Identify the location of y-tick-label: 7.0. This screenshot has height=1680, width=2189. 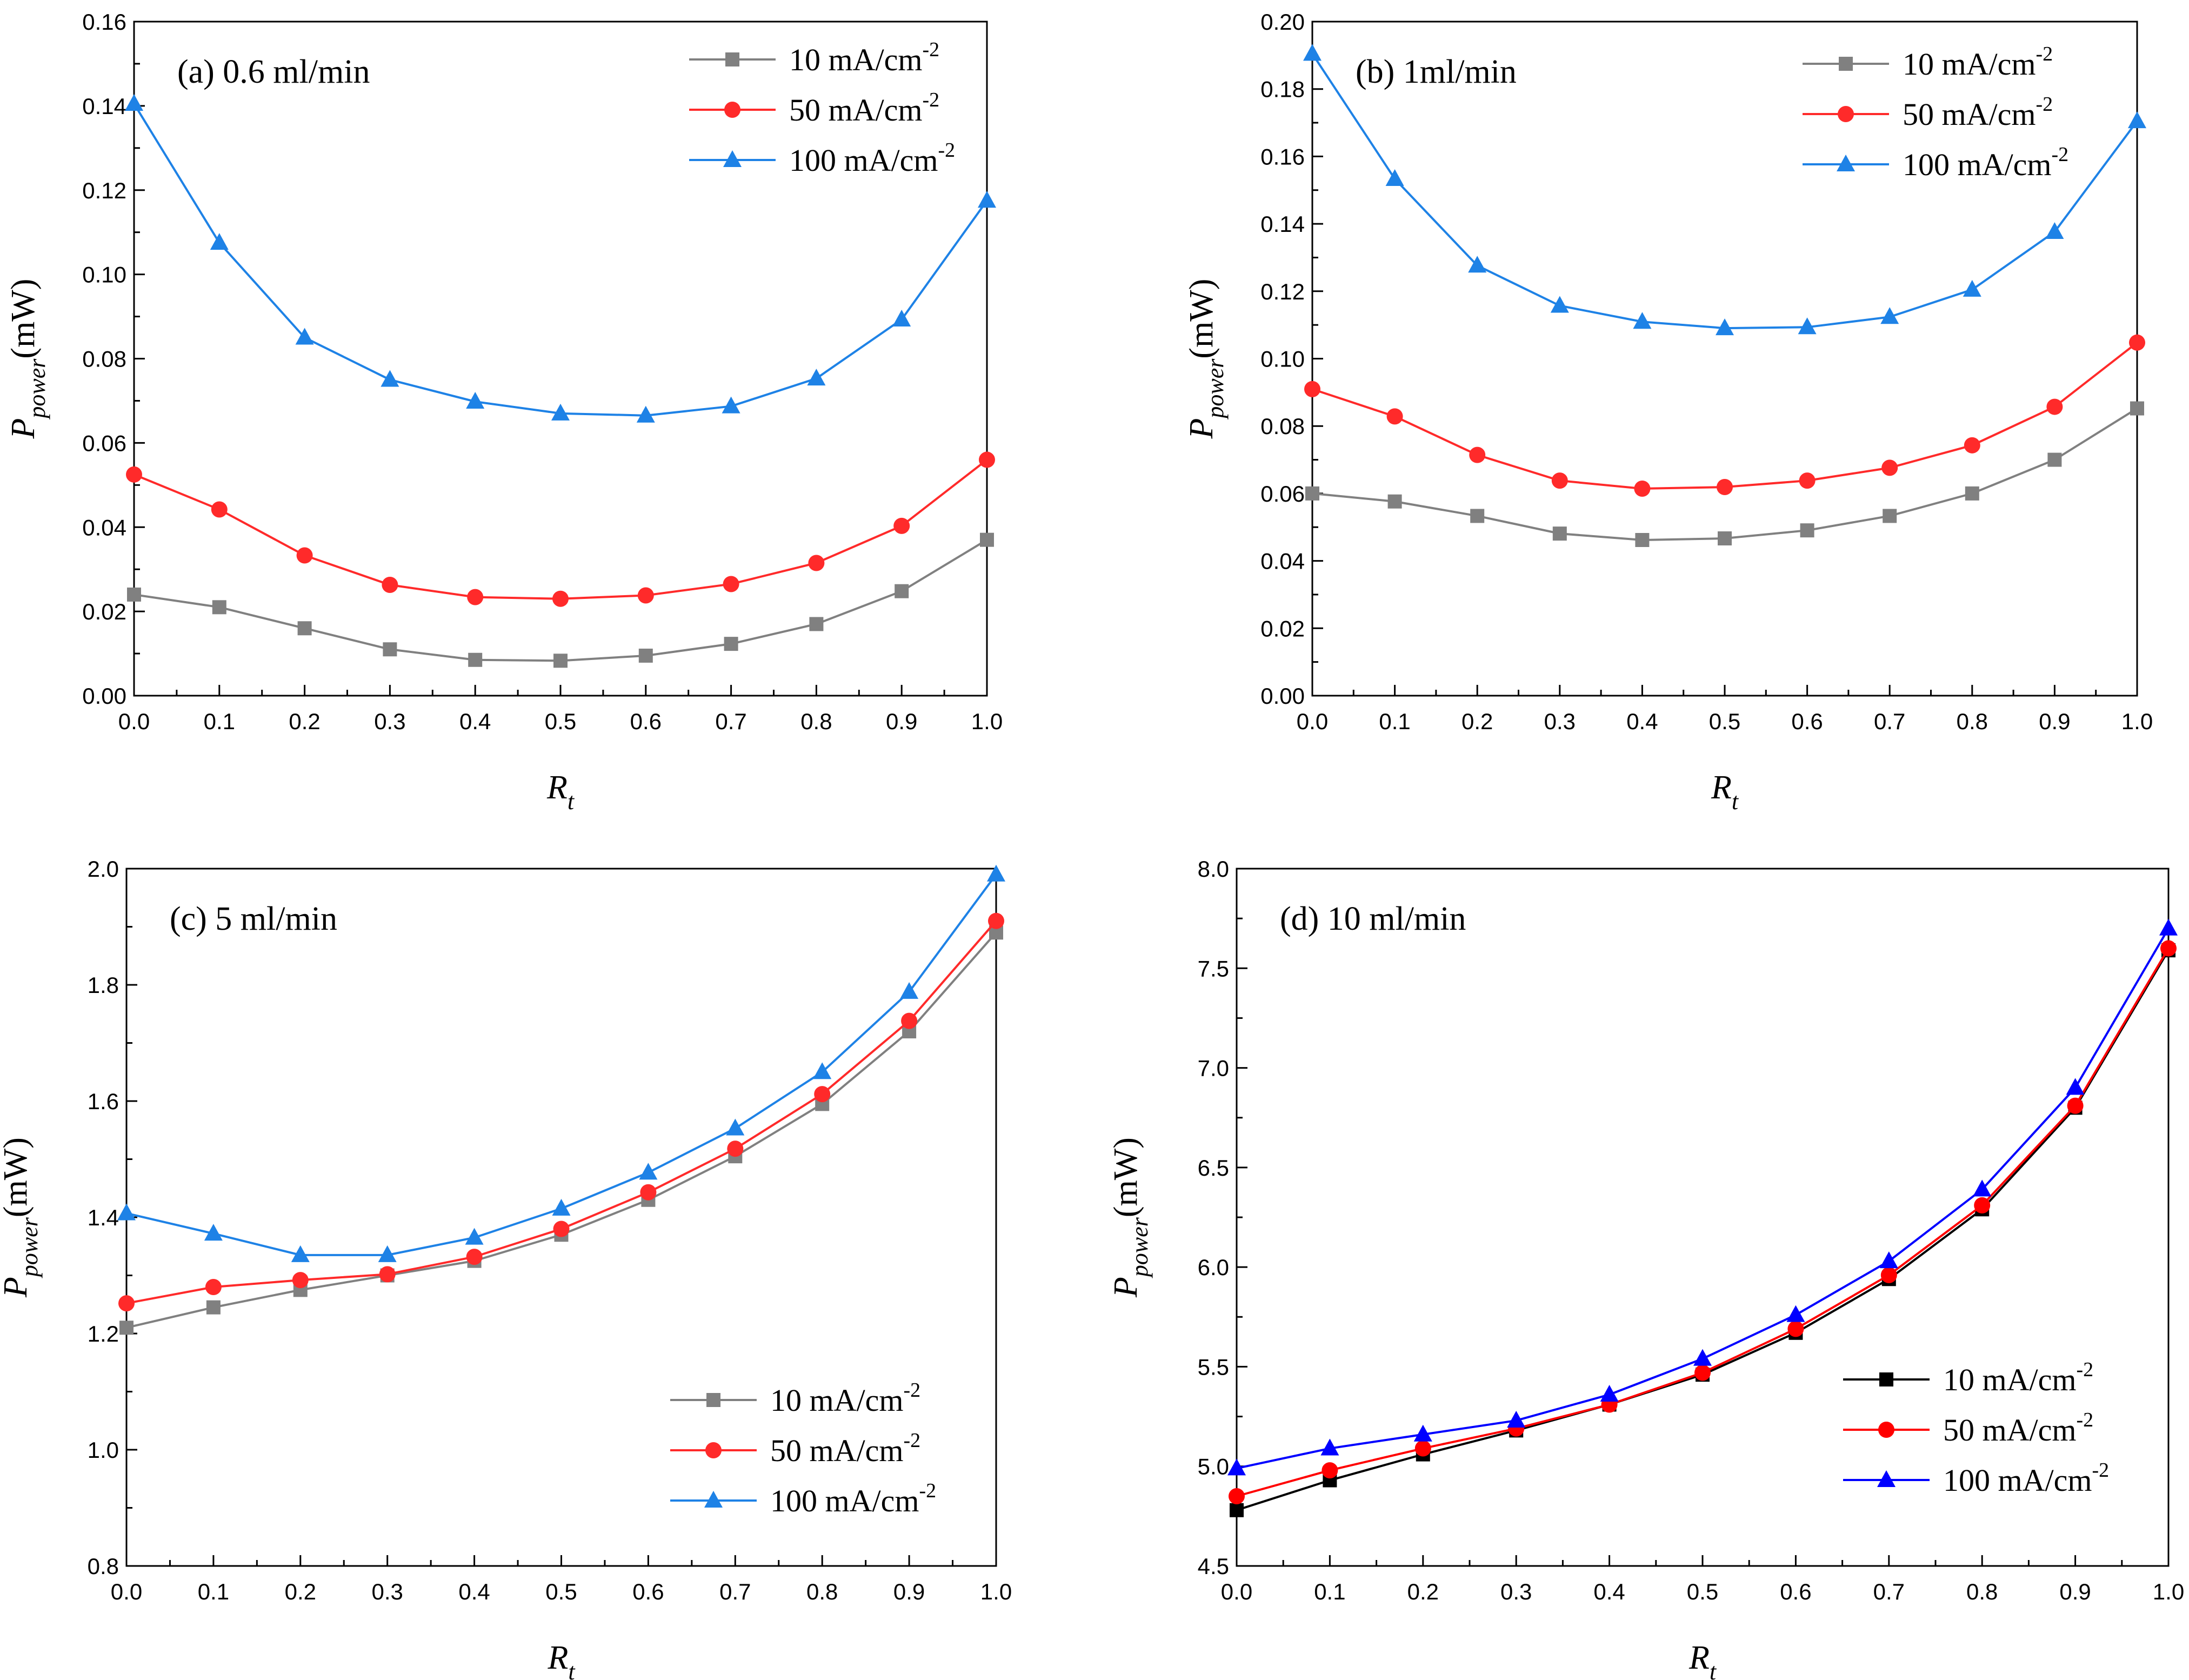
(1213, 1069).